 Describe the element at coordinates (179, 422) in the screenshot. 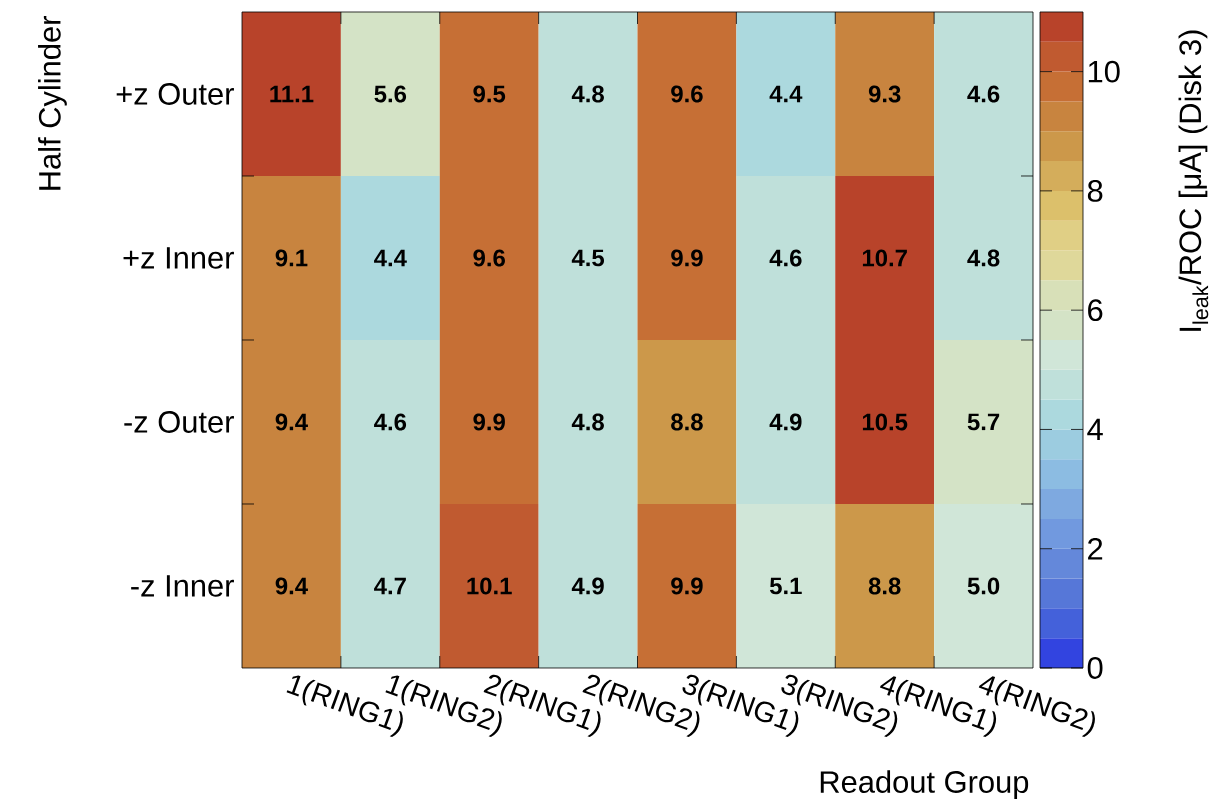

I see `y-tick-label: -z Outer` at that location.